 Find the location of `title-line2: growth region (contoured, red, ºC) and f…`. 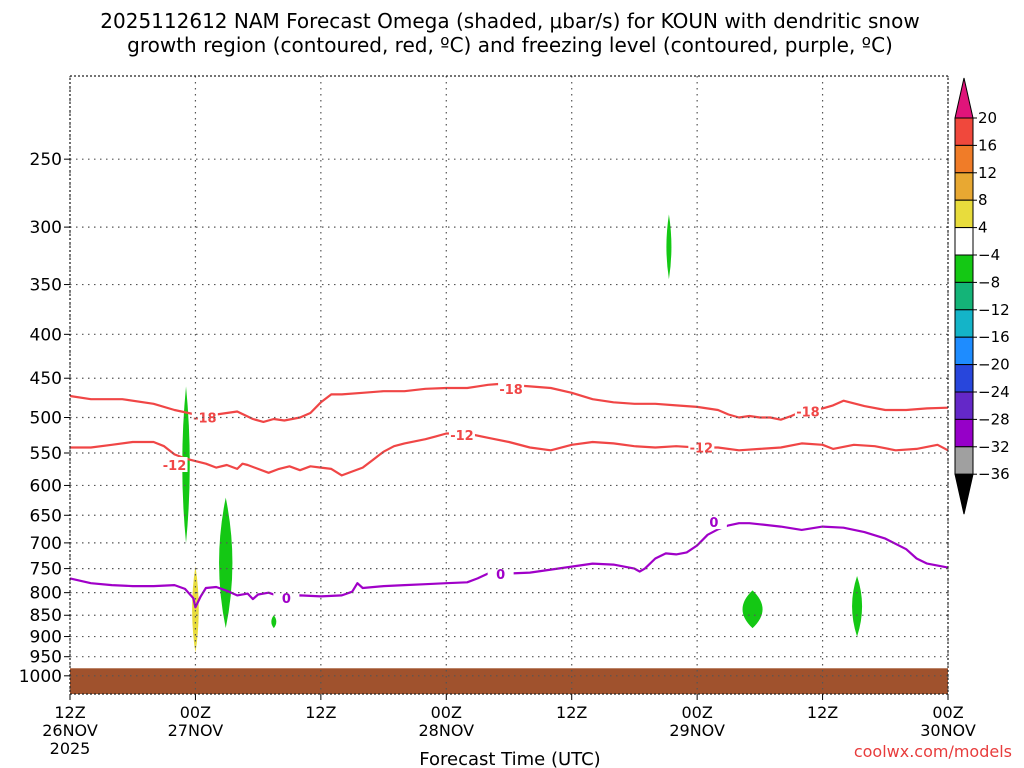

title-line2: growth region (contoured, red, ºC) and f… is located at coordinates (510, 45).